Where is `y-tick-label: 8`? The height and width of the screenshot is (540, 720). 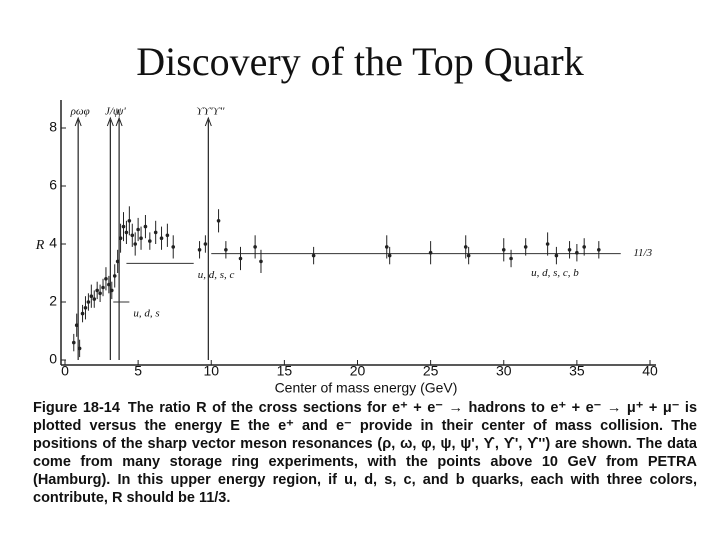
y-tick-label: 8 is located at coordinates (53, 127).